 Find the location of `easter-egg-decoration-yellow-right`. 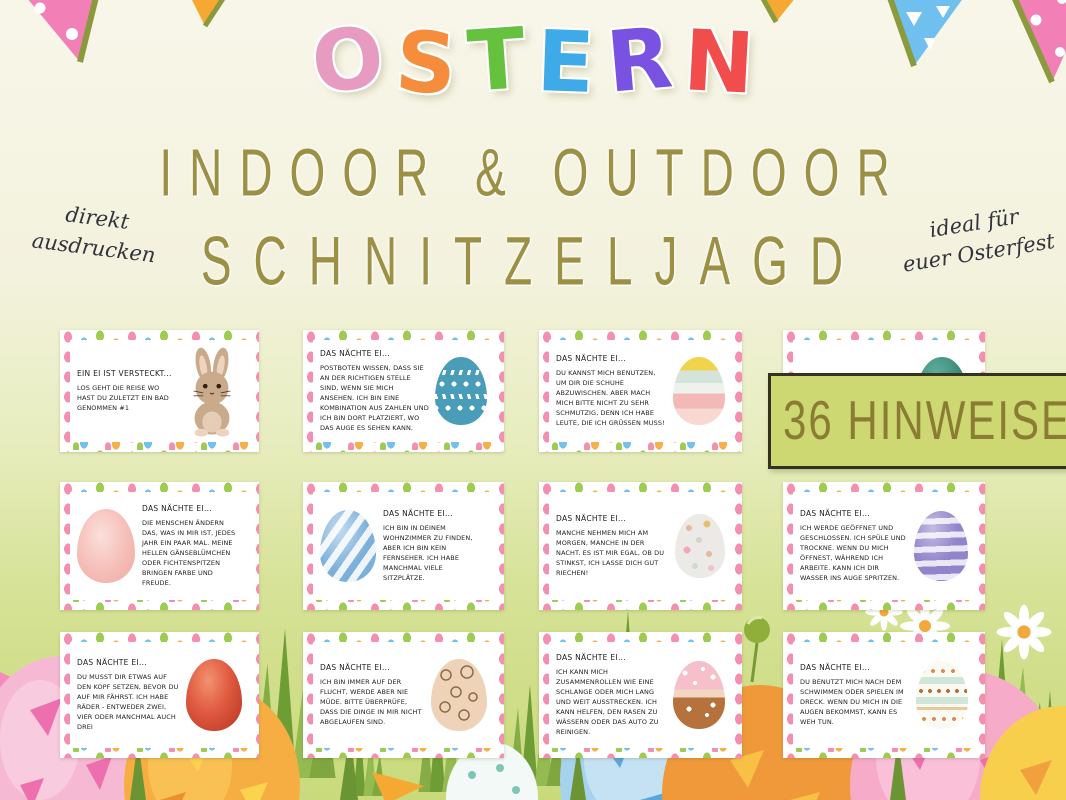

easter-egg-decoration-yellow-right is located at coordinates (1023, 753).